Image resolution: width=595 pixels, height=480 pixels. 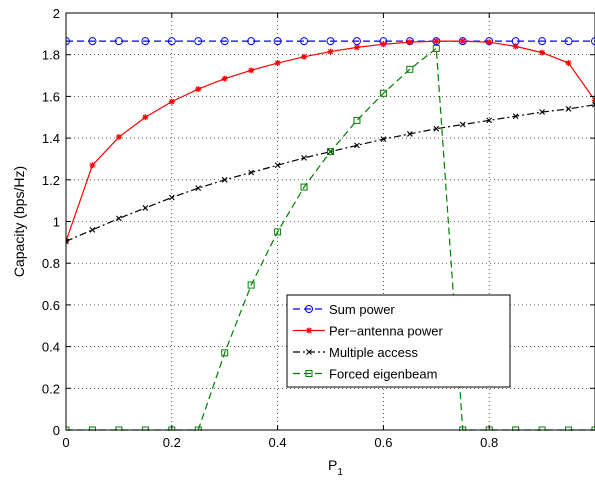 What do you see at coordinates (309, 352) in the screenshot?
I see `legend-marker-multiple-access` at bounding box center [309, 352].